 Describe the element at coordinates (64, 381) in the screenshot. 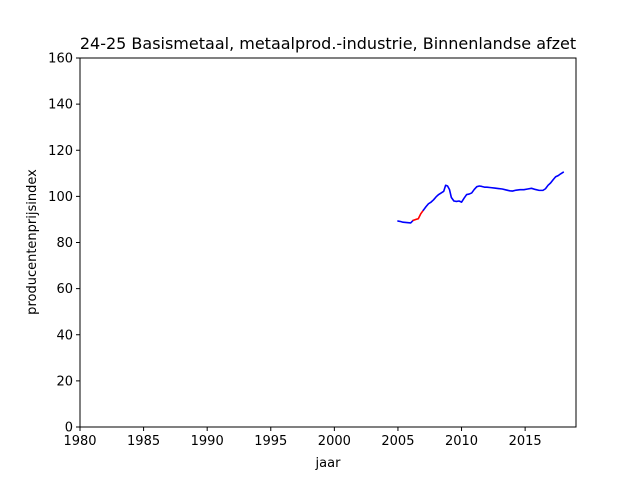

I see `y-tick-label-20: 20` at that location.